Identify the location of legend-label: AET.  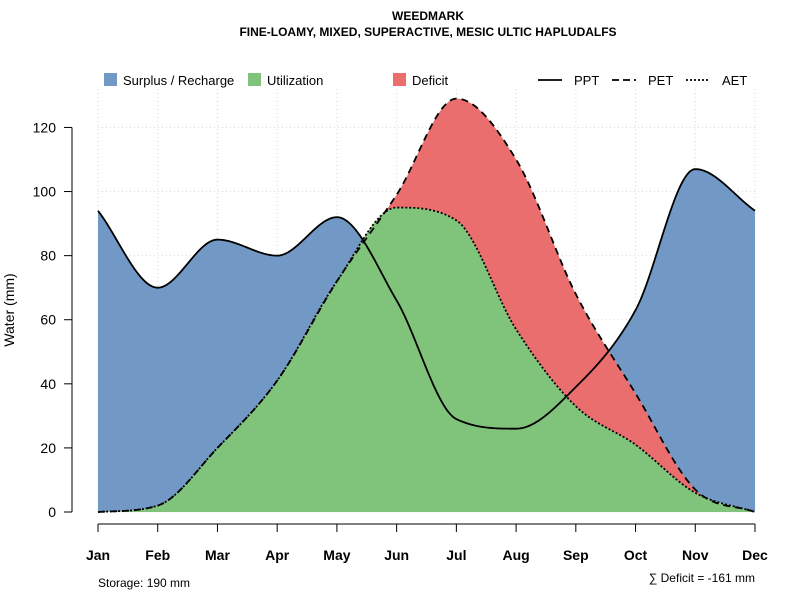
(734, 80).